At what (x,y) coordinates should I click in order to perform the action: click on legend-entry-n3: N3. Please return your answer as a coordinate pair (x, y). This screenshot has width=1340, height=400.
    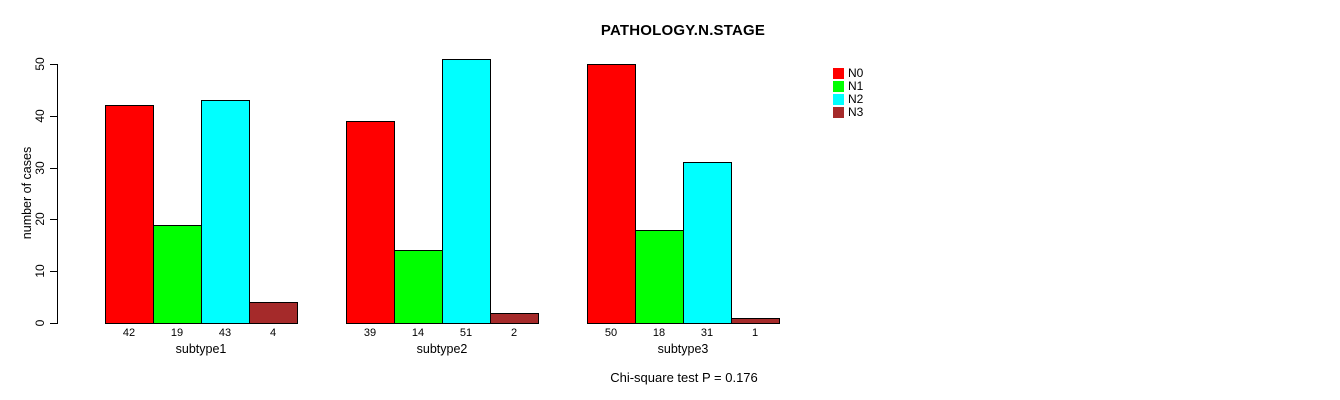
    Looking at the image, I should click on (848, 112).